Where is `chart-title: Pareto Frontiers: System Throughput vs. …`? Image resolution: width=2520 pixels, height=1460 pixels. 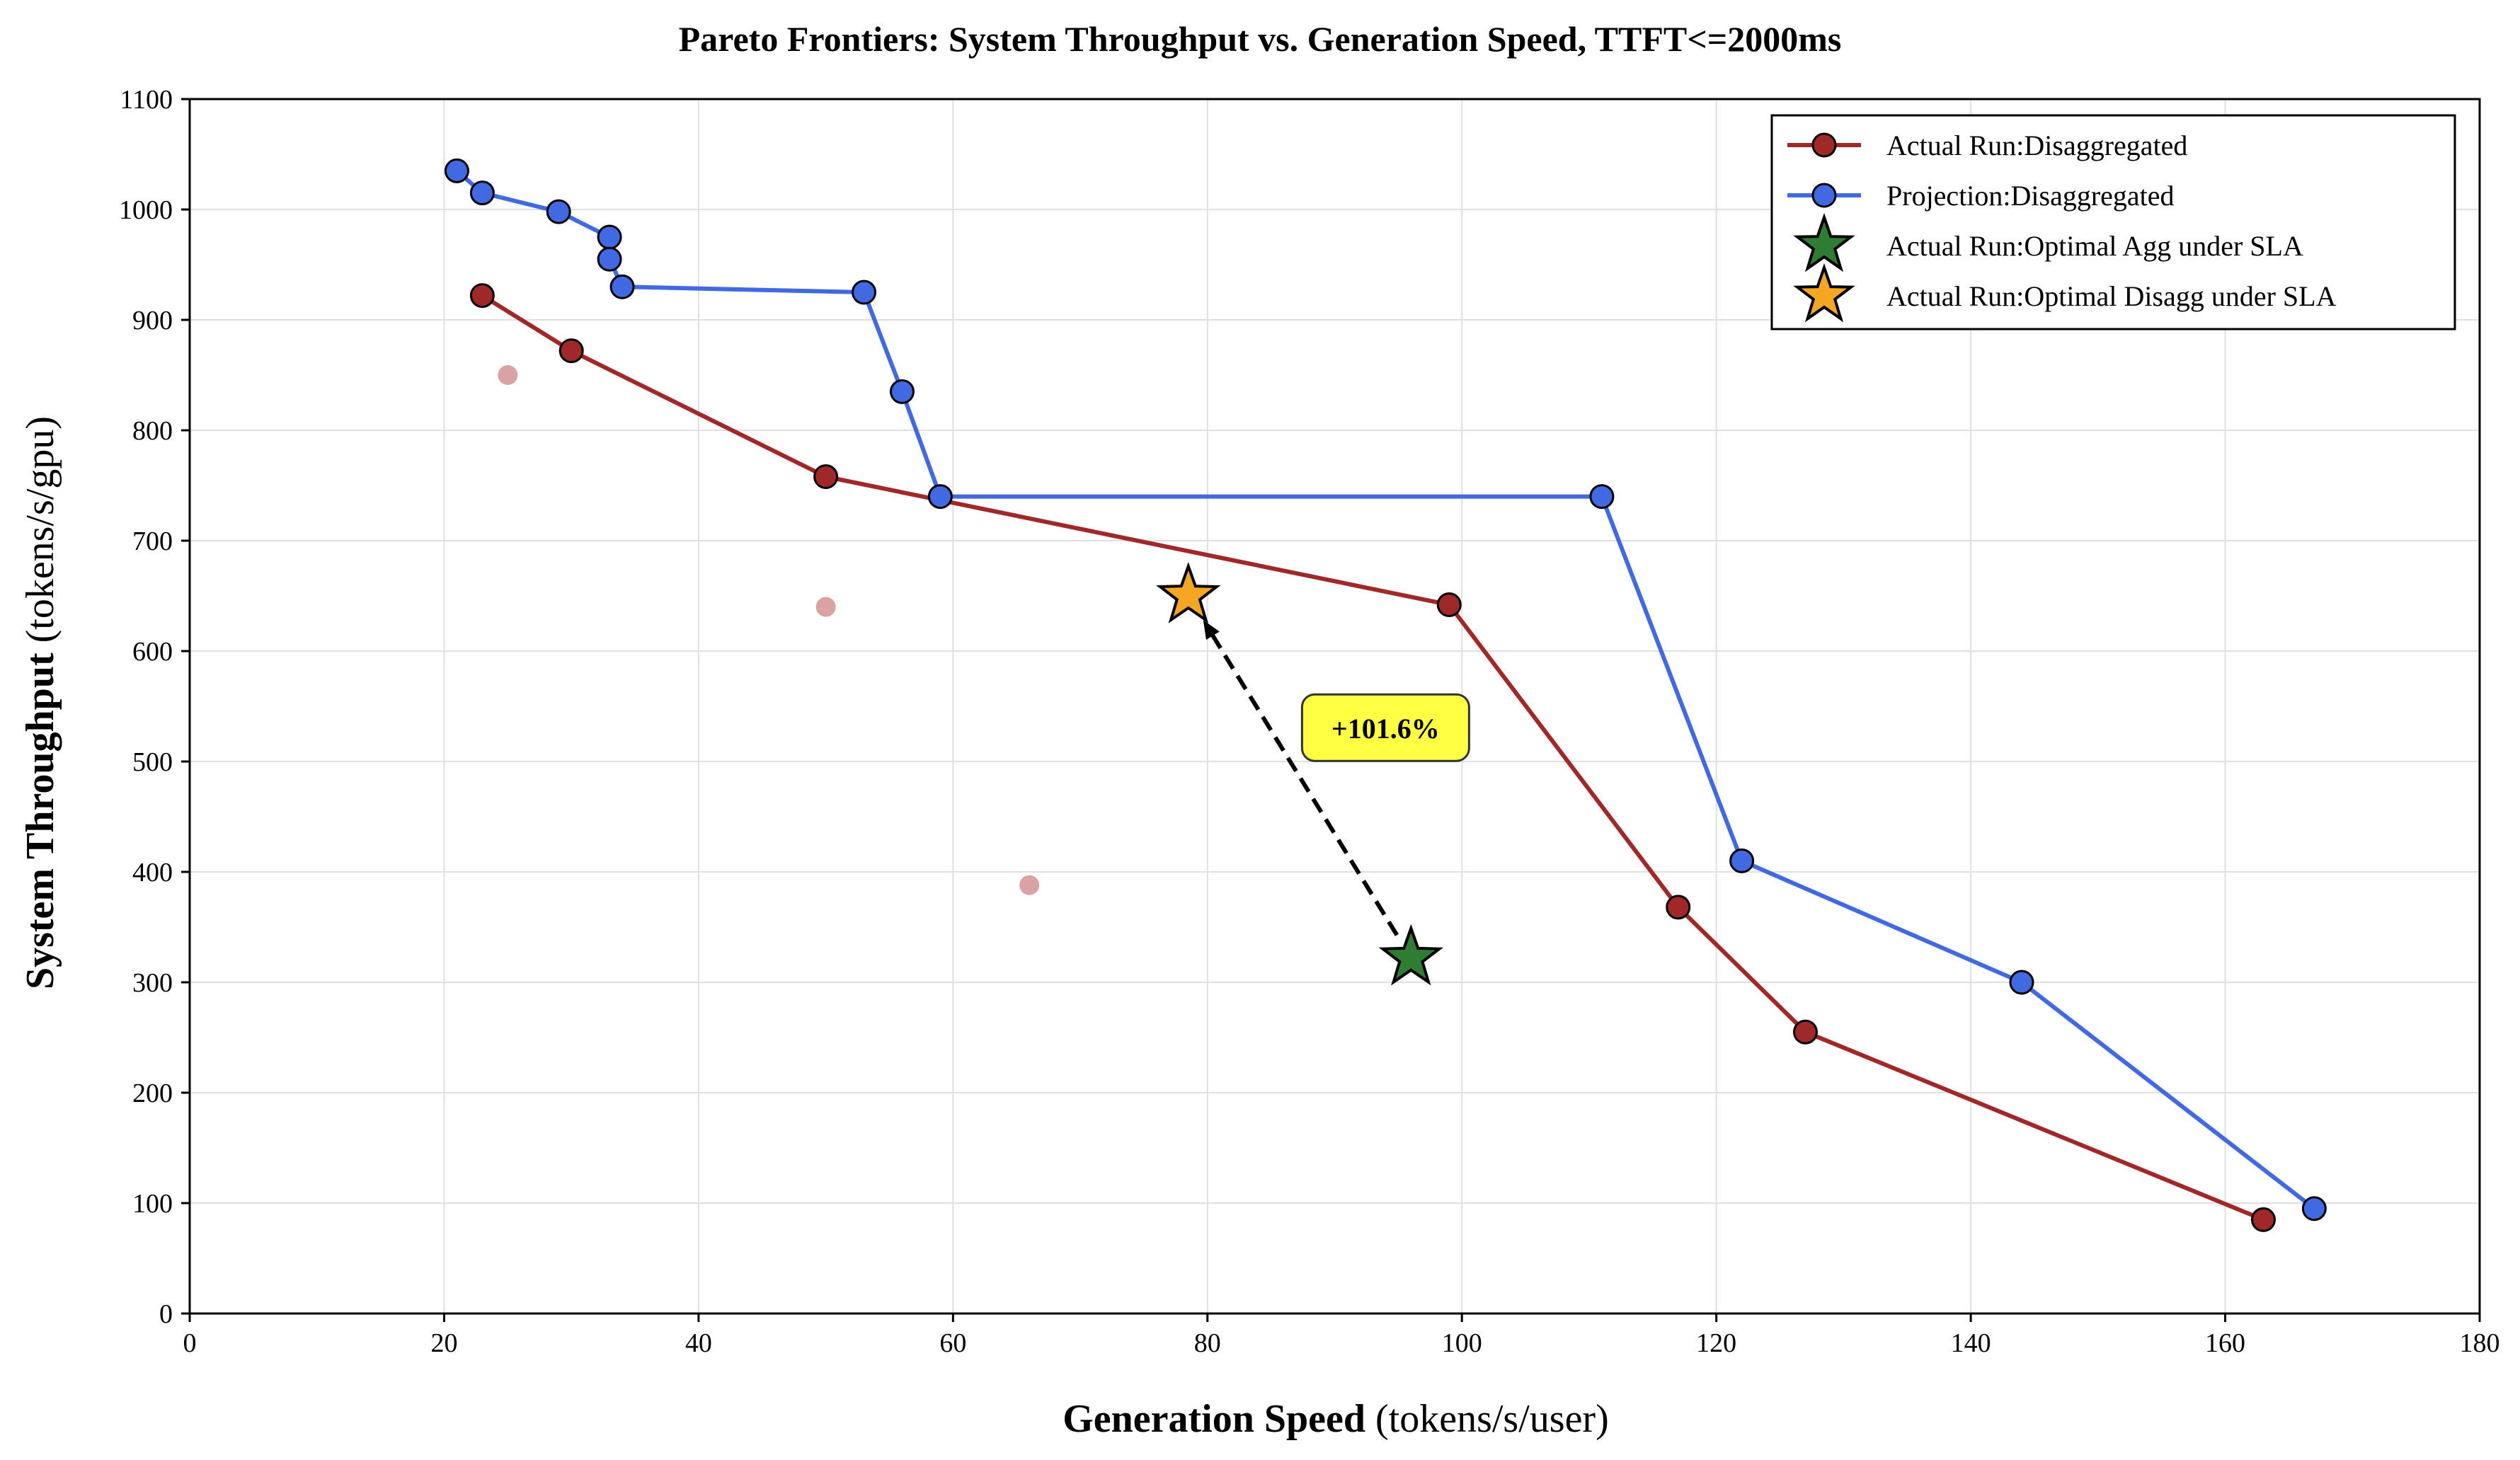 chart-title: Pareto Frontiers: System Throughput vs. … is located at coordinates (1260, 39).